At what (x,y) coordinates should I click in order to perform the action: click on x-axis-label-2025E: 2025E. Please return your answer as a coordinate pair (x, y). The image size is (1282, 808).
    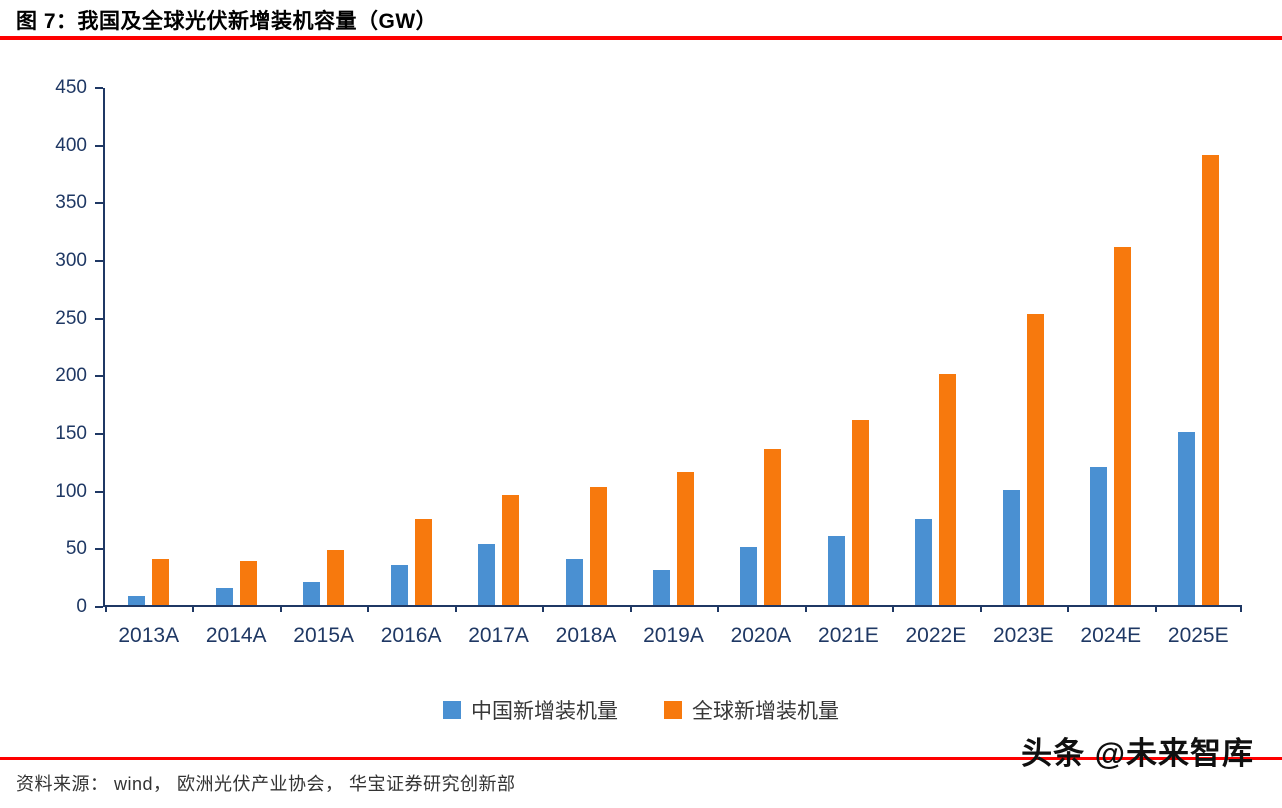
    Looking at the image, I should click on (1198, 635).